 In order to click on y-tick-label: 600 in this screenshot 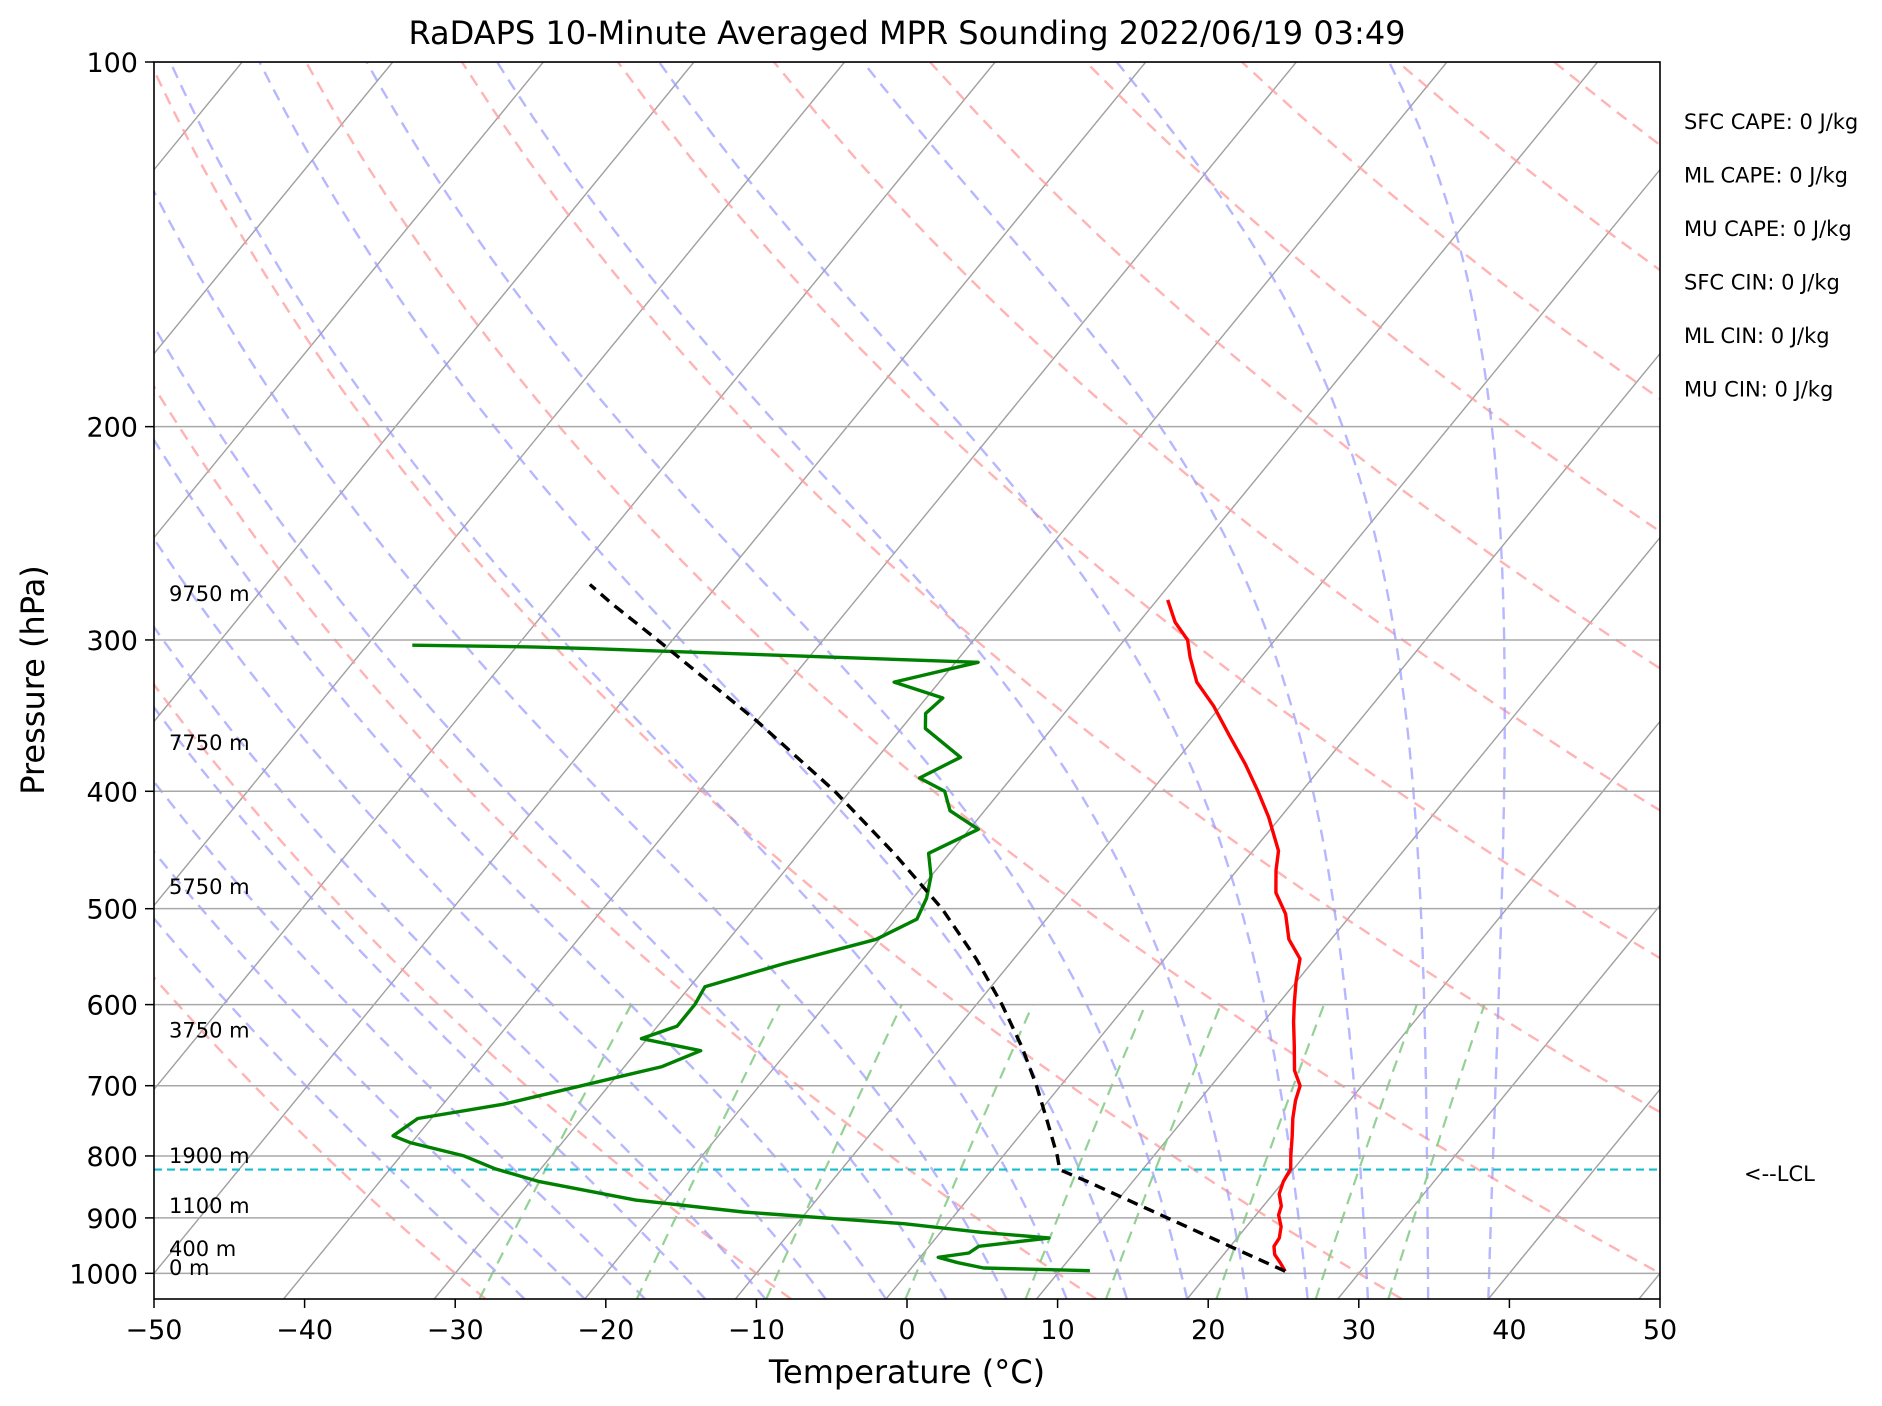, I will do `click(112, 1006)`.